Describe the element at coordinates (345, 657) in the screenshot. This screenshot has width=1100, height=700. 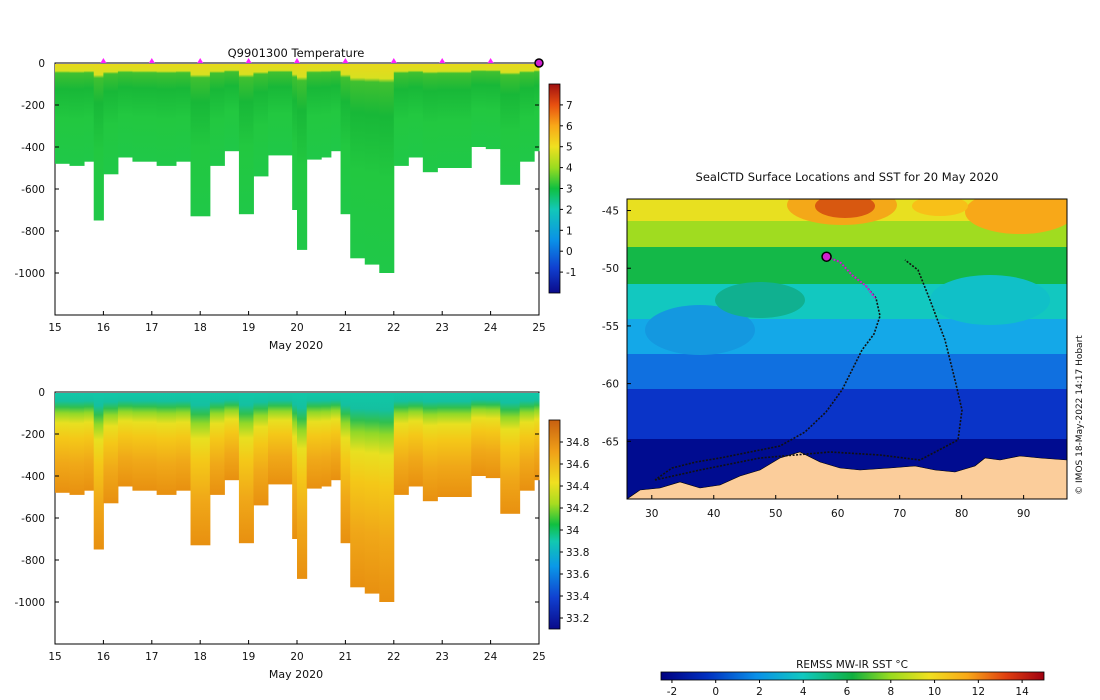
I see `x-tick-label: 21` at that location.